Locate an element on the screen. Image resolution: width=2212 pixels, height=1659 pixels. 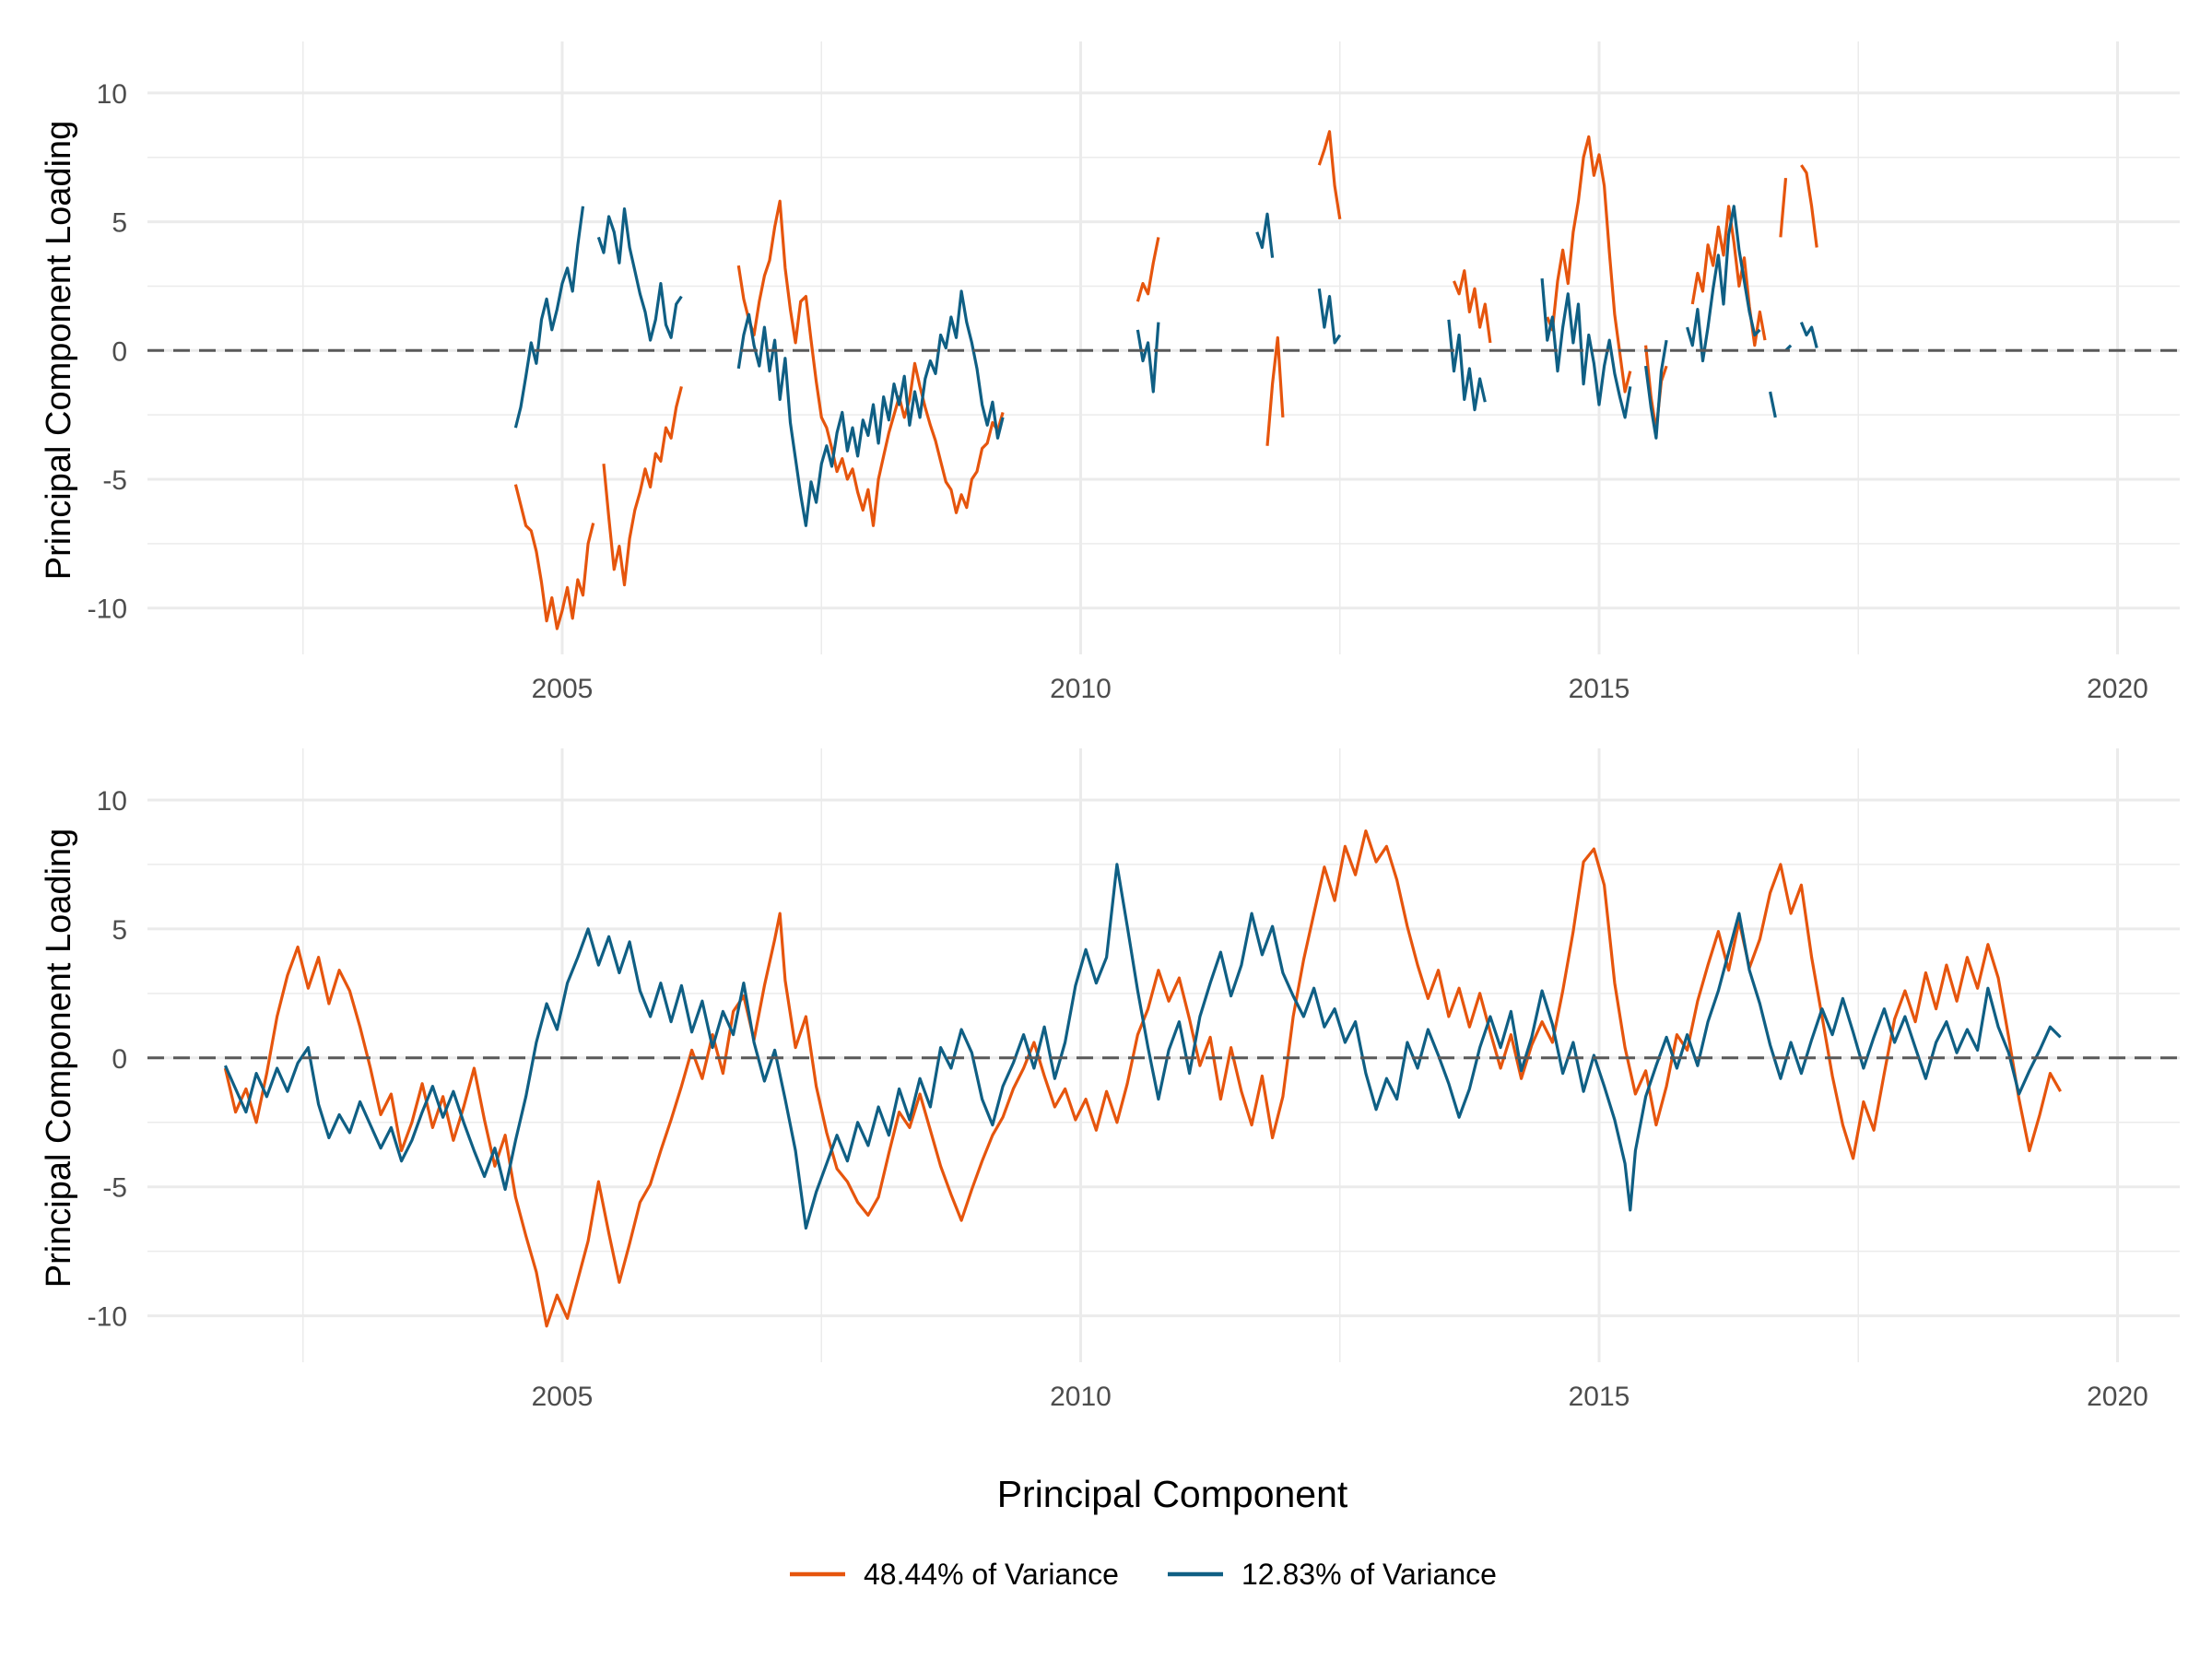
bottom-y-axis-title: Principal Component Loading is located at coordinates (59, 1058).